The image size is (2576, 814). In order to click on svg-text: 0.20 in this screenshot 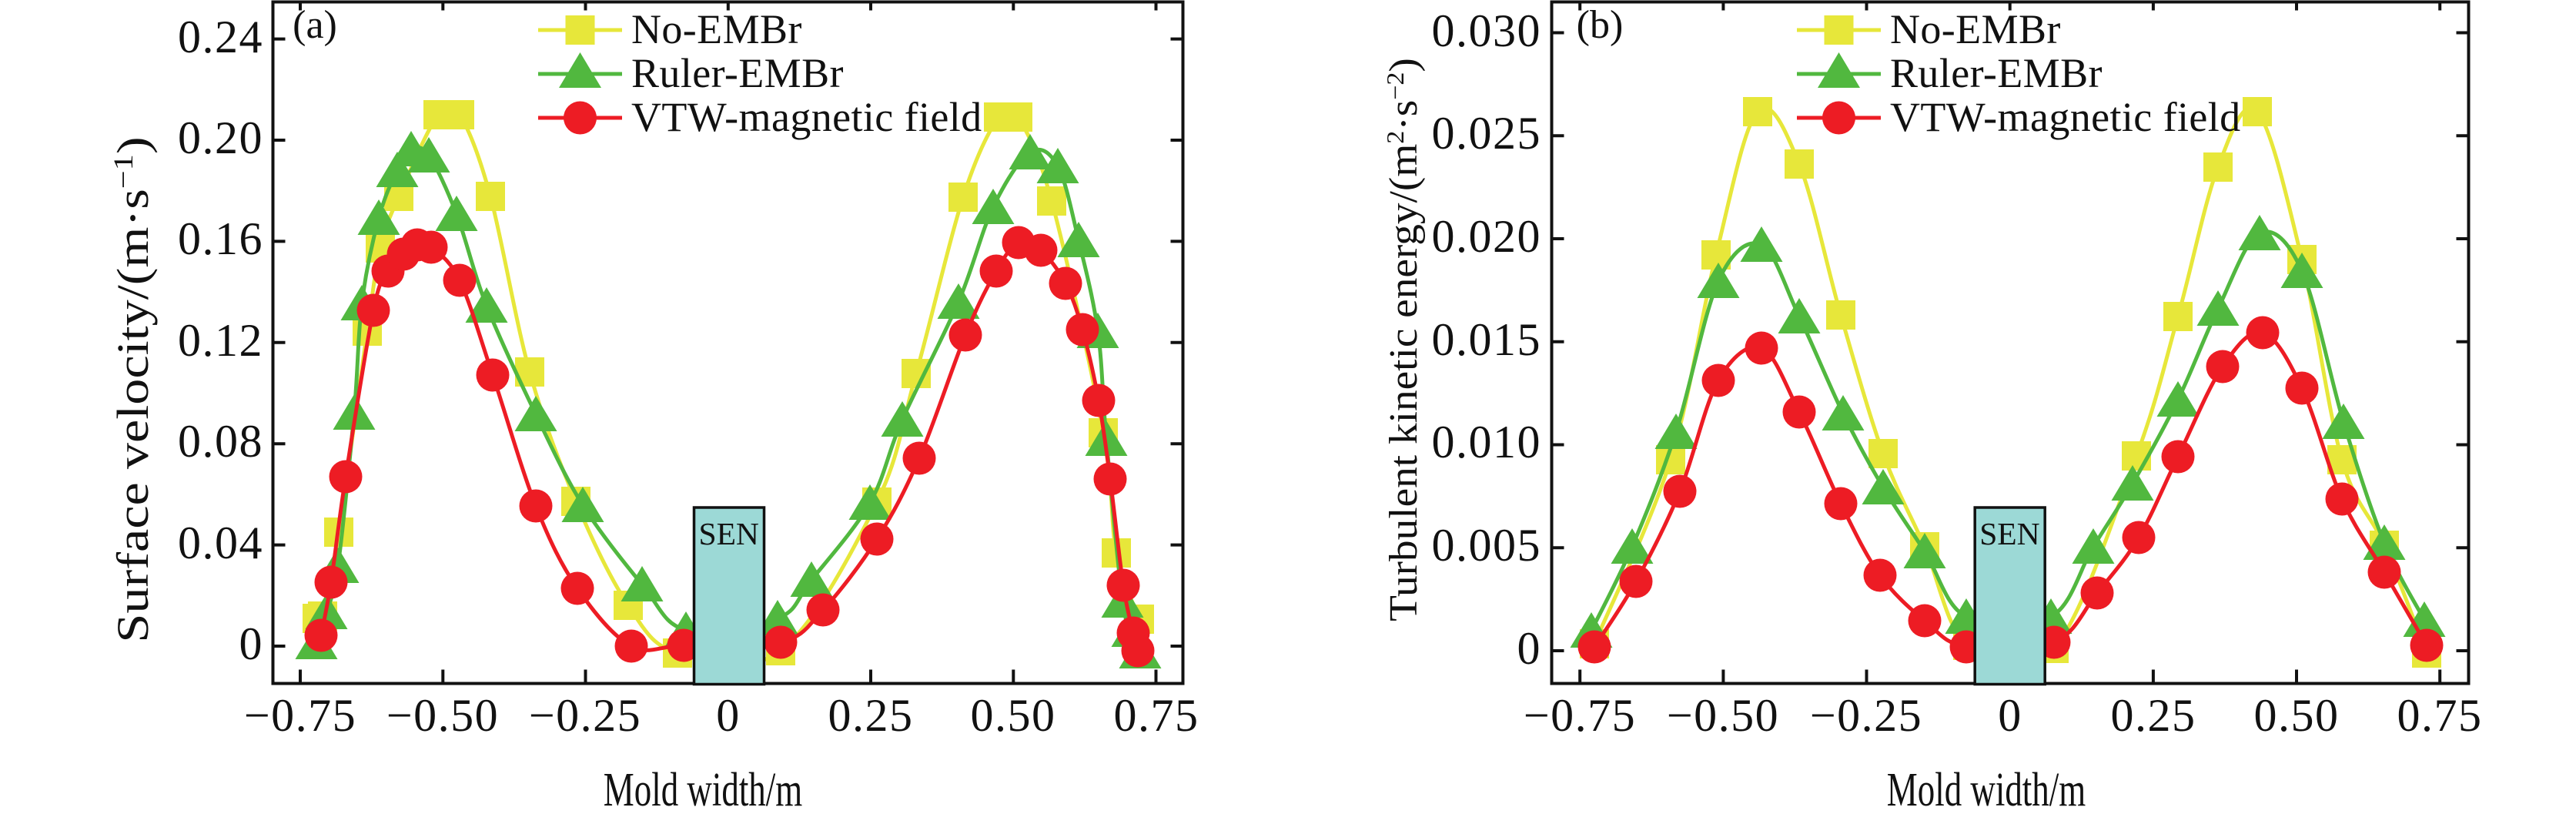, I will do `click(221, 137)`.